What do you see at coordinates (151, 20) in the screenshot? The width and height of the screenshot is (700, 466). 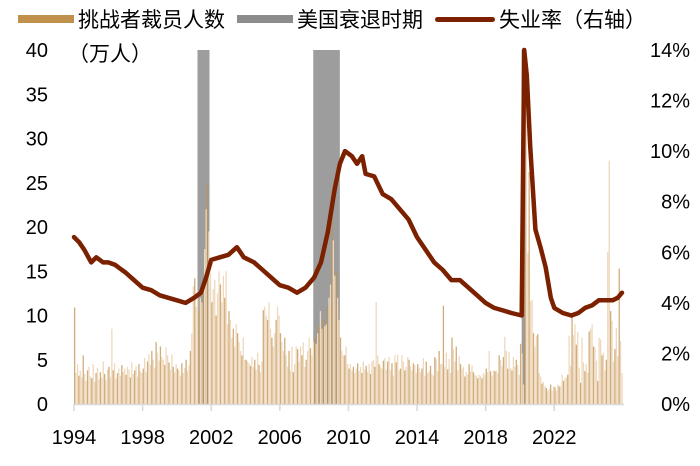 I see `legend-label-layoffs: 挑战者裁员人数` at bounding box center [151, 20].